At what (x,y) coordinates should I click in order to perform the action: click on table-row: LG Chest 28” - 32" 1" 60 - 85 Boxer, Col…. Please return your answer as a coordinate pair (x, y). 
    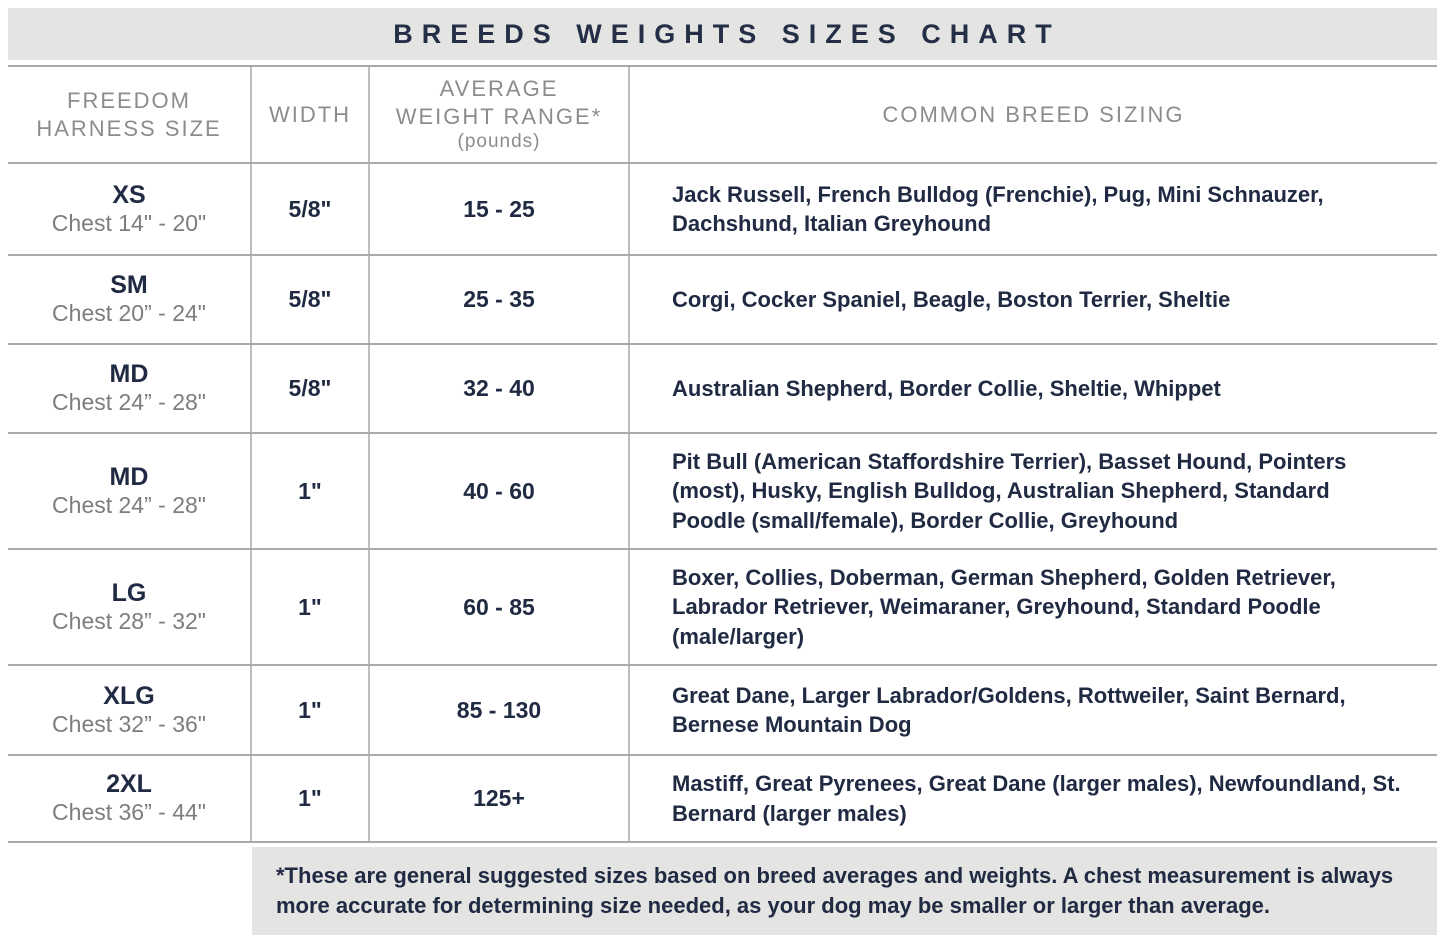
    Looking at the image, I should click on (722, 608).